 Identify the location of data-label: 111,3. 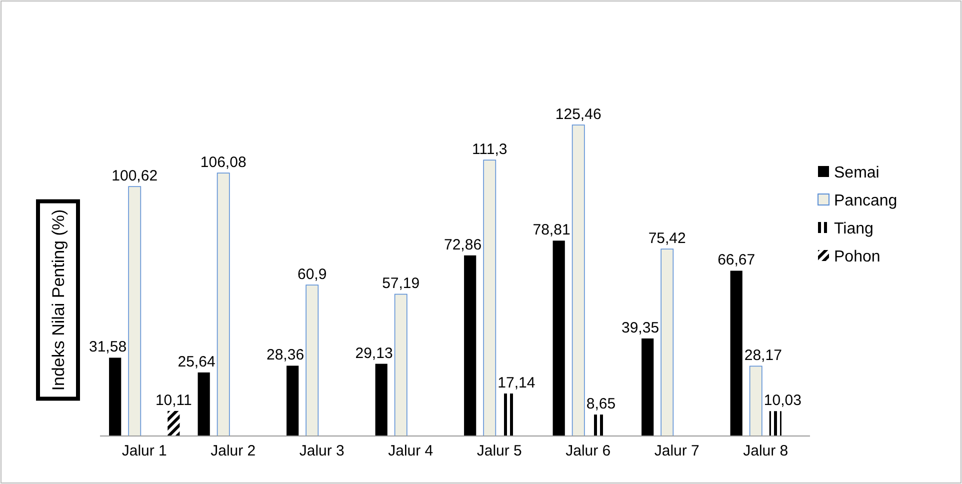
(490, 149).